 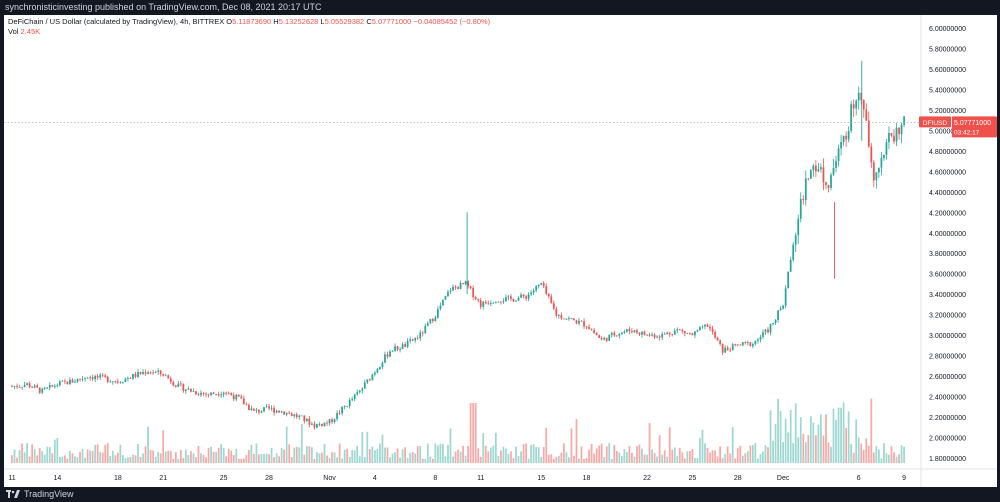 What do you see at coordinates (275, 21) in the screenshot?
I see `legend-high-label: H` at bounding box center [275, 21].